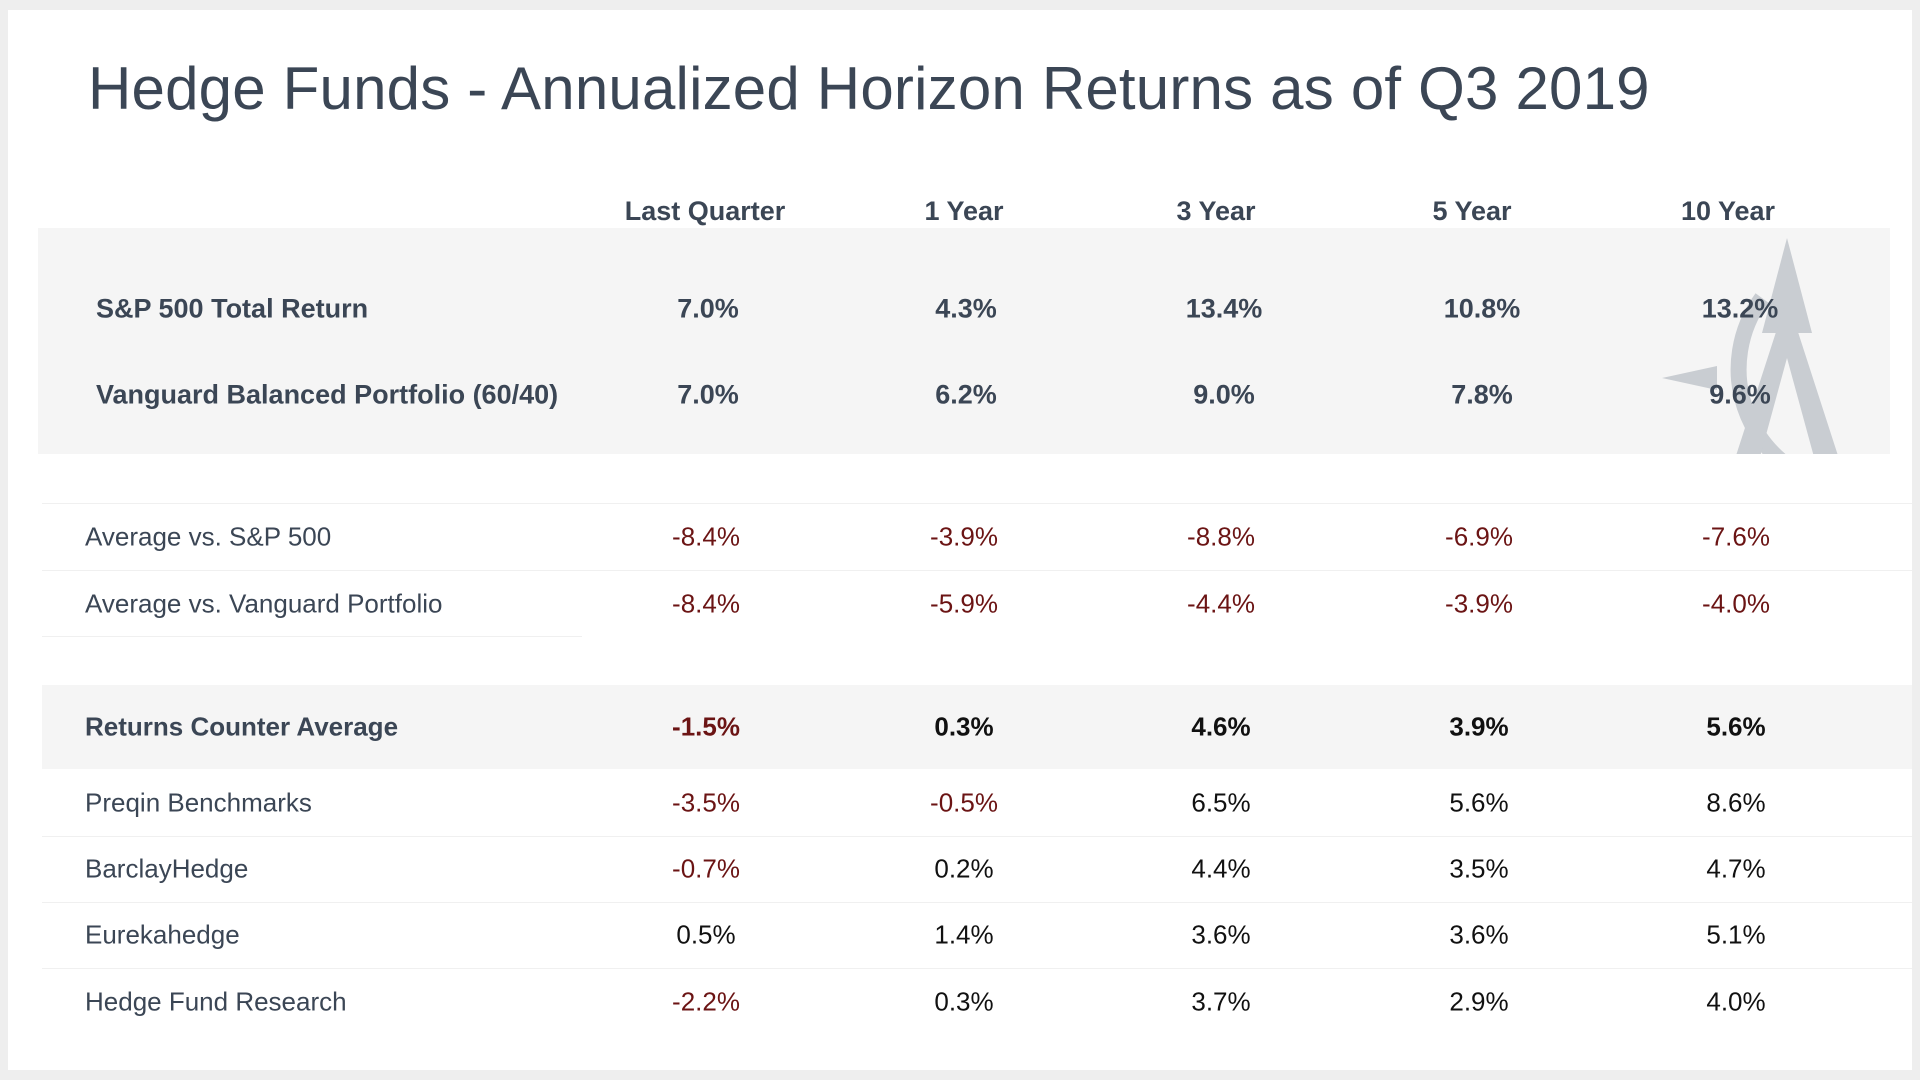  Describe the element at coordinates (1479, 726) in the screenshot. I see `cell-value: 3.9%` at that location.